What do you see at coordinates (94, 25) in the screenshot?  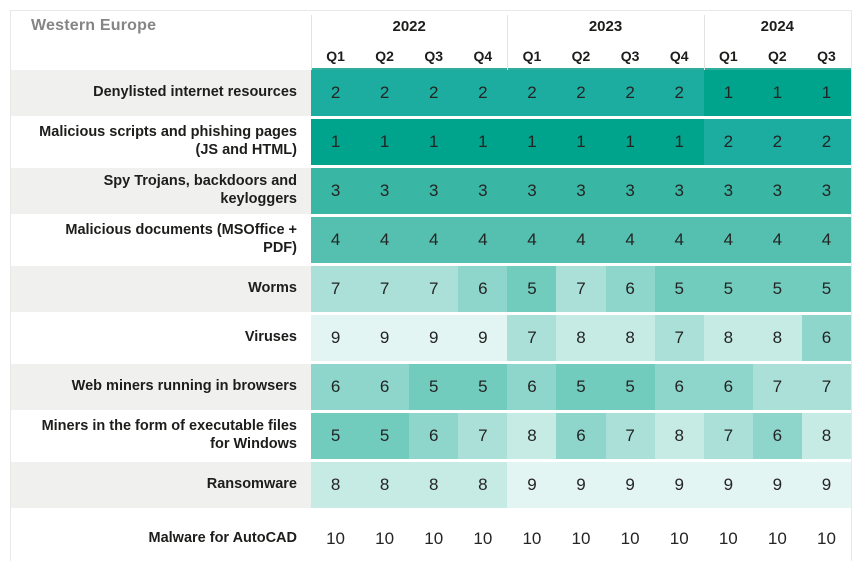 I see `region-title: Western Europe` at bounding box center [94, 25].